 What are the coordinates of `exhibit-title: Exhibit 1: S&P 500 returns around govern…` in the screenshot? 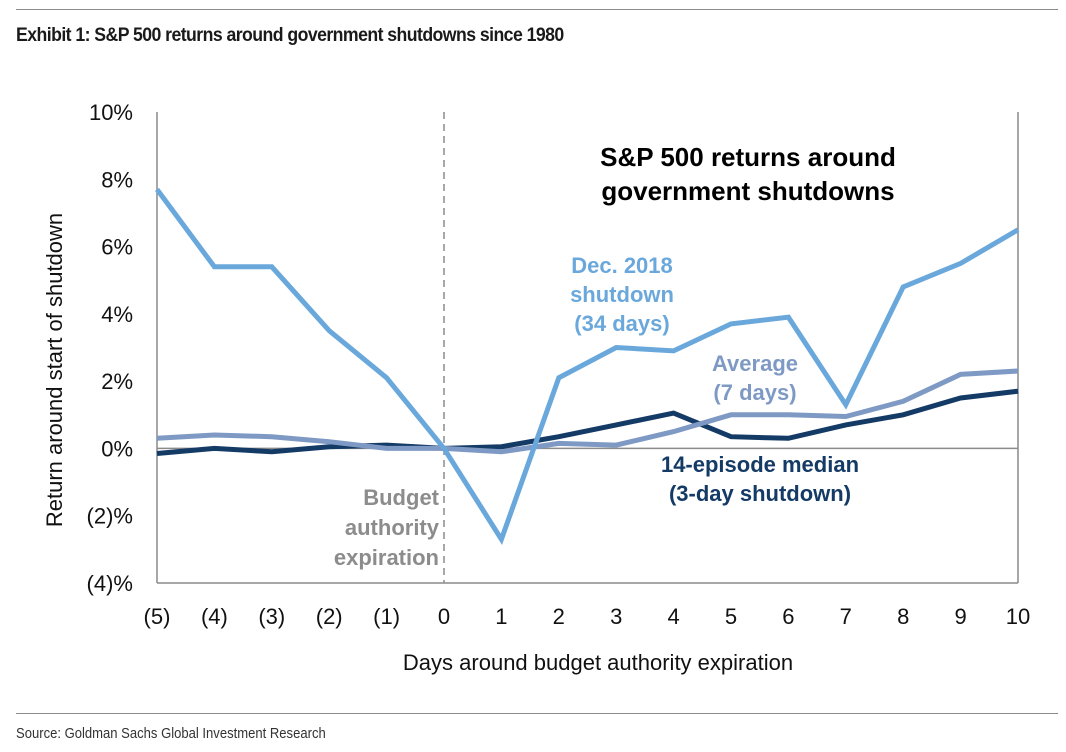 It's located at (290, 35).